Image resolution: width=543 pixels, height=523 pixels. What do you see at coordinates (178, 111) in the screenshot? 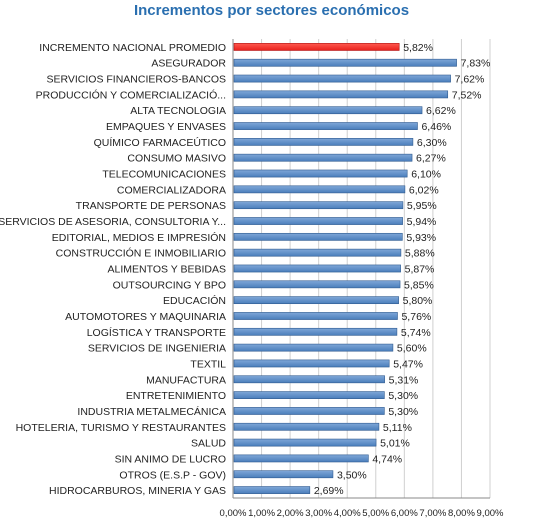
I see `category-label: ALTA TECNOLOGIA` at bounding box center [178, 111].